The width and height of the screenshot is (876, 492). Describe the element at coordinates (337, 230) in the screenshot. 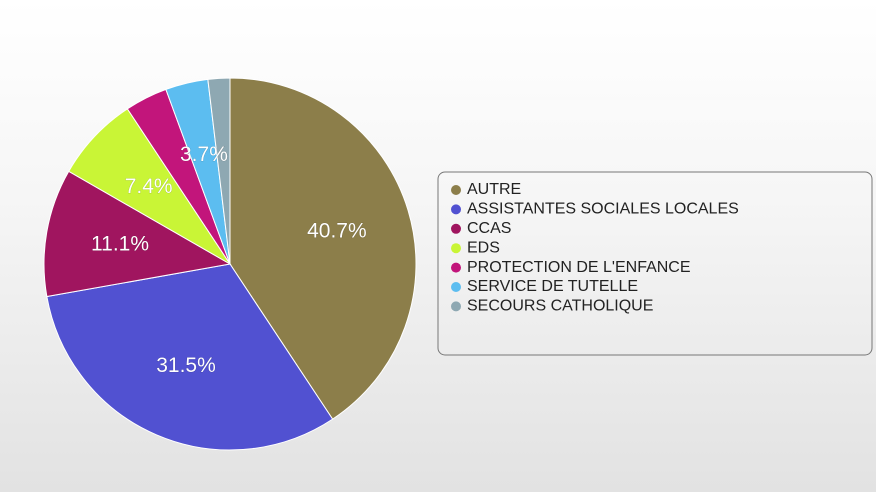

I see `slice-label: 40.7%` at that location.